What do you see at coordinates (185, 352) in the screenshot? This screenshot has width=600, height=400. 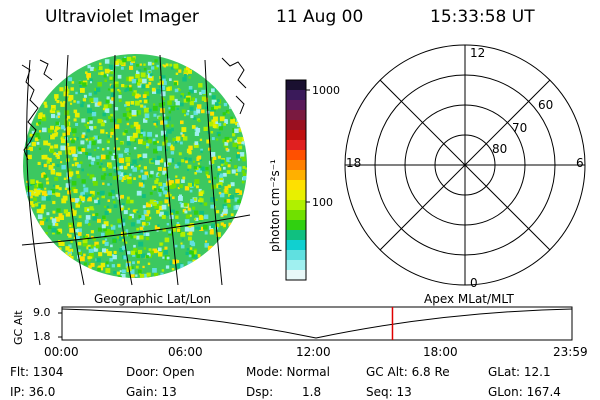 I see `x-tick-0600: 06:00` at bounding box center [185, 352].